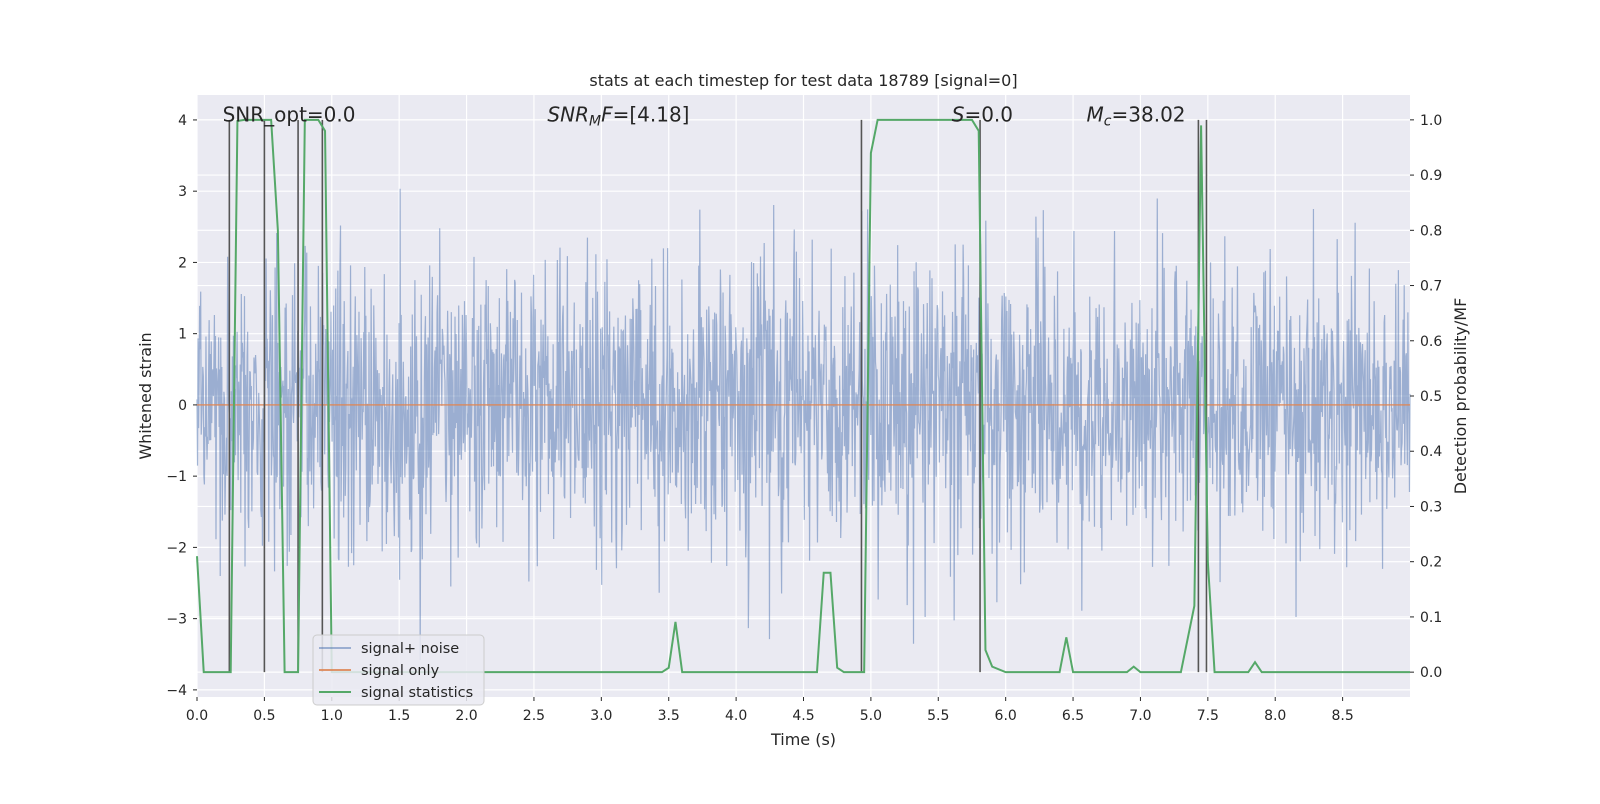  I want to click on x-tick-label: 8.5, so click(1342, 716).